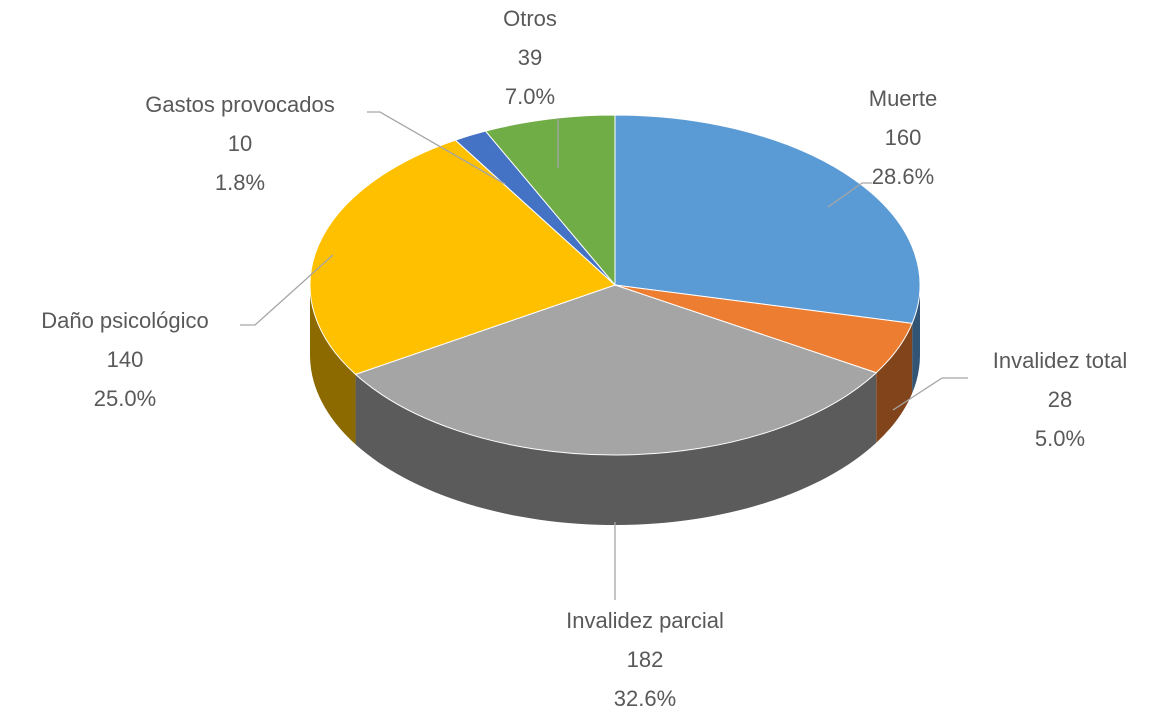  What do you see at coordinates (530, 18) in the screenshot?
I see `category-label: Otros` at bounding box center [530, 18].